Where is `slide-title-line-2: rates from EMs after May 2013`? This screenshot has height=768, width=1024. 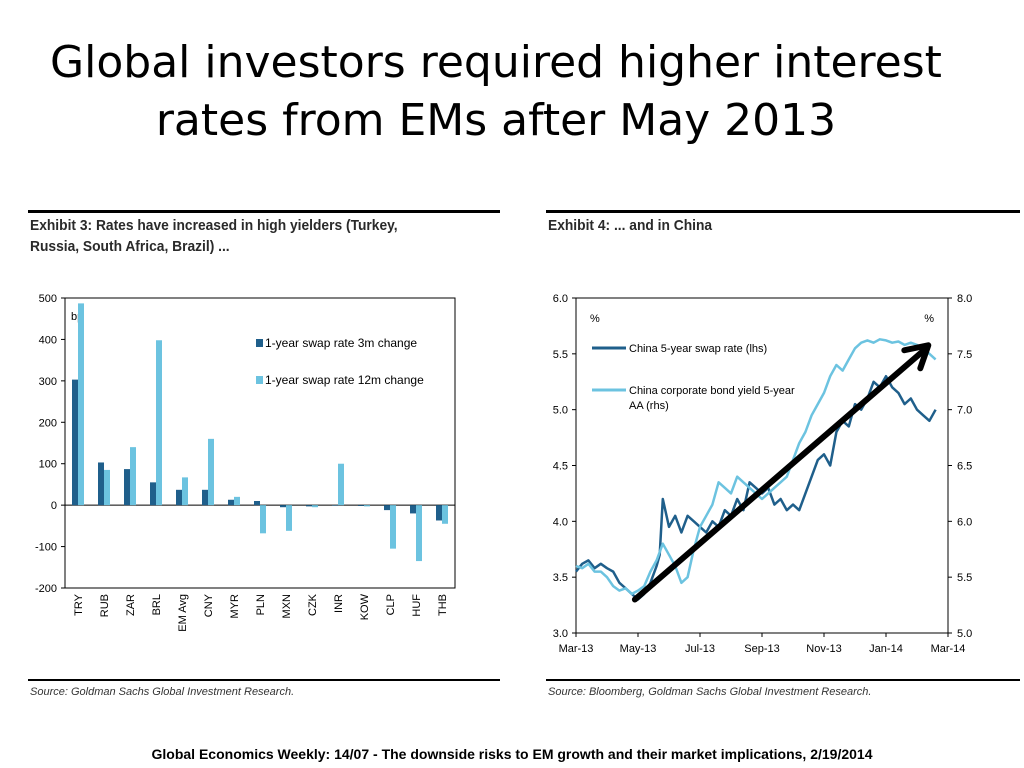 slide-title-line-2: rates from EMs after May 2013 is located at coordinates (496, 120).